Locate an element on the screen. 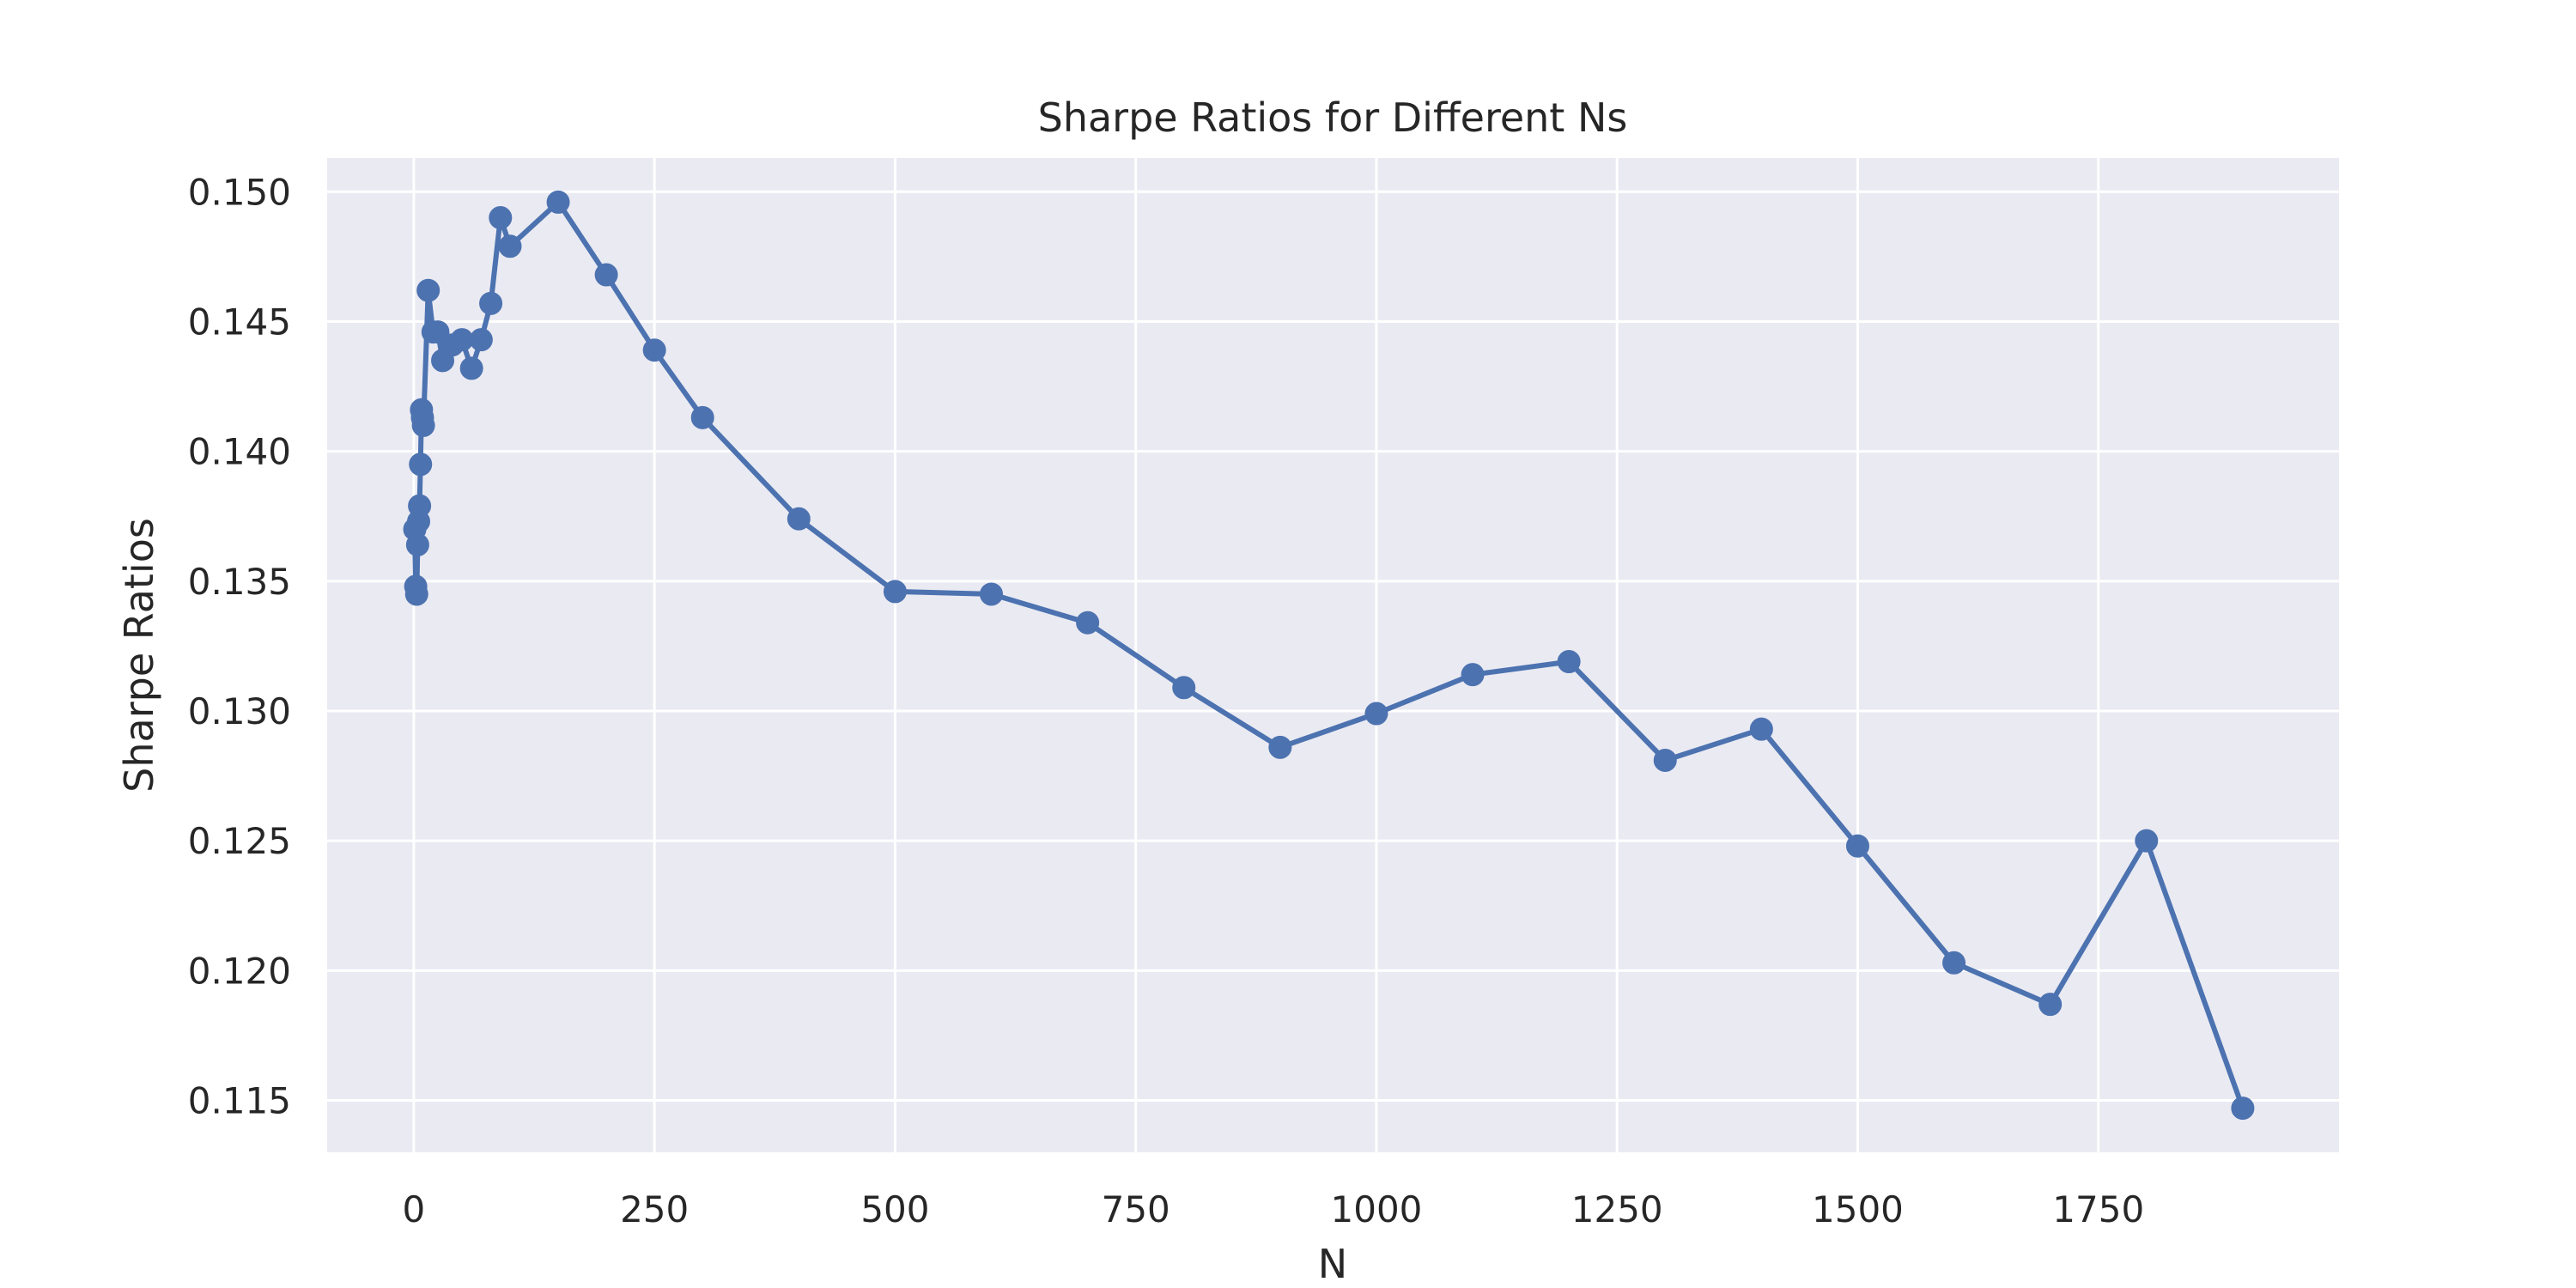 The width and height of the screenshot is (2576, 1288). x-tick-label: 750 is located at coordinates (1136, 1209).